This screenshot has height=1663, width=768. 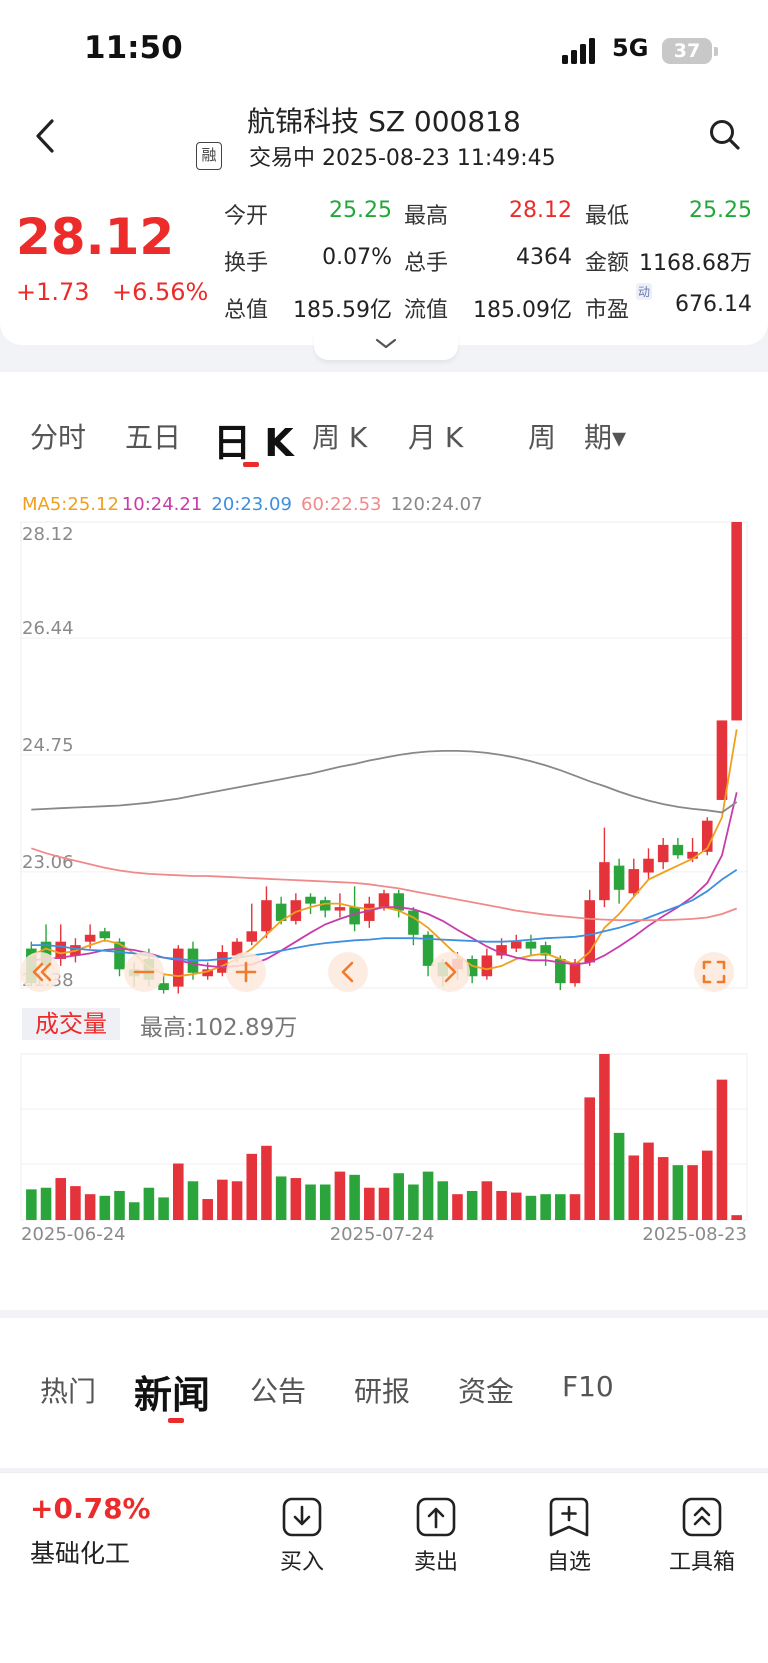 What do you see at coordinates (701, 1562) in the screenshot?
I see `toolbox-label: 工具箱` at bounding box center [701, 1562].